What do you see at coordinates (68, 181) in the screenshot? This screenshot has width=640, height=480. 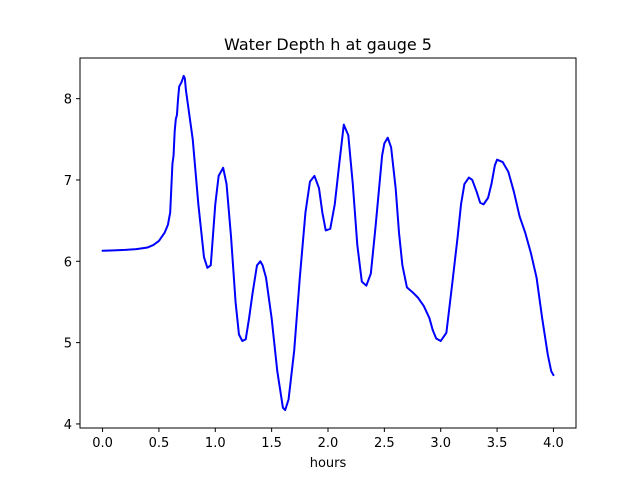 I see `y-tick-label: 7` at bounding box center [68, 181].